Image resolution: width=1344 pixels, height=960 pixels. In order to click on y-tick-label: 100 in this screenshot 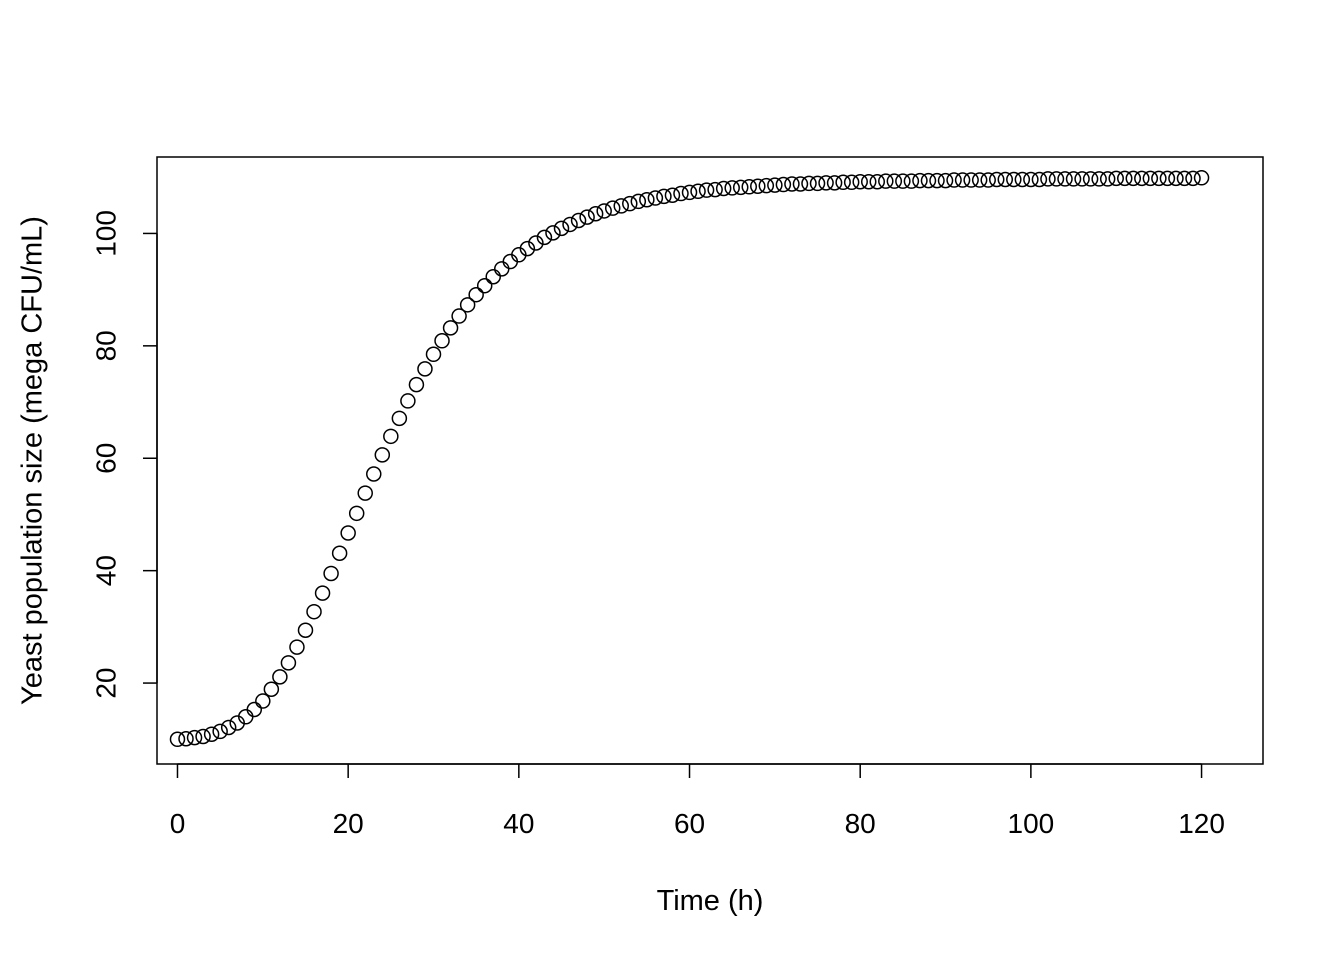, I will do `click(105, 233)`.